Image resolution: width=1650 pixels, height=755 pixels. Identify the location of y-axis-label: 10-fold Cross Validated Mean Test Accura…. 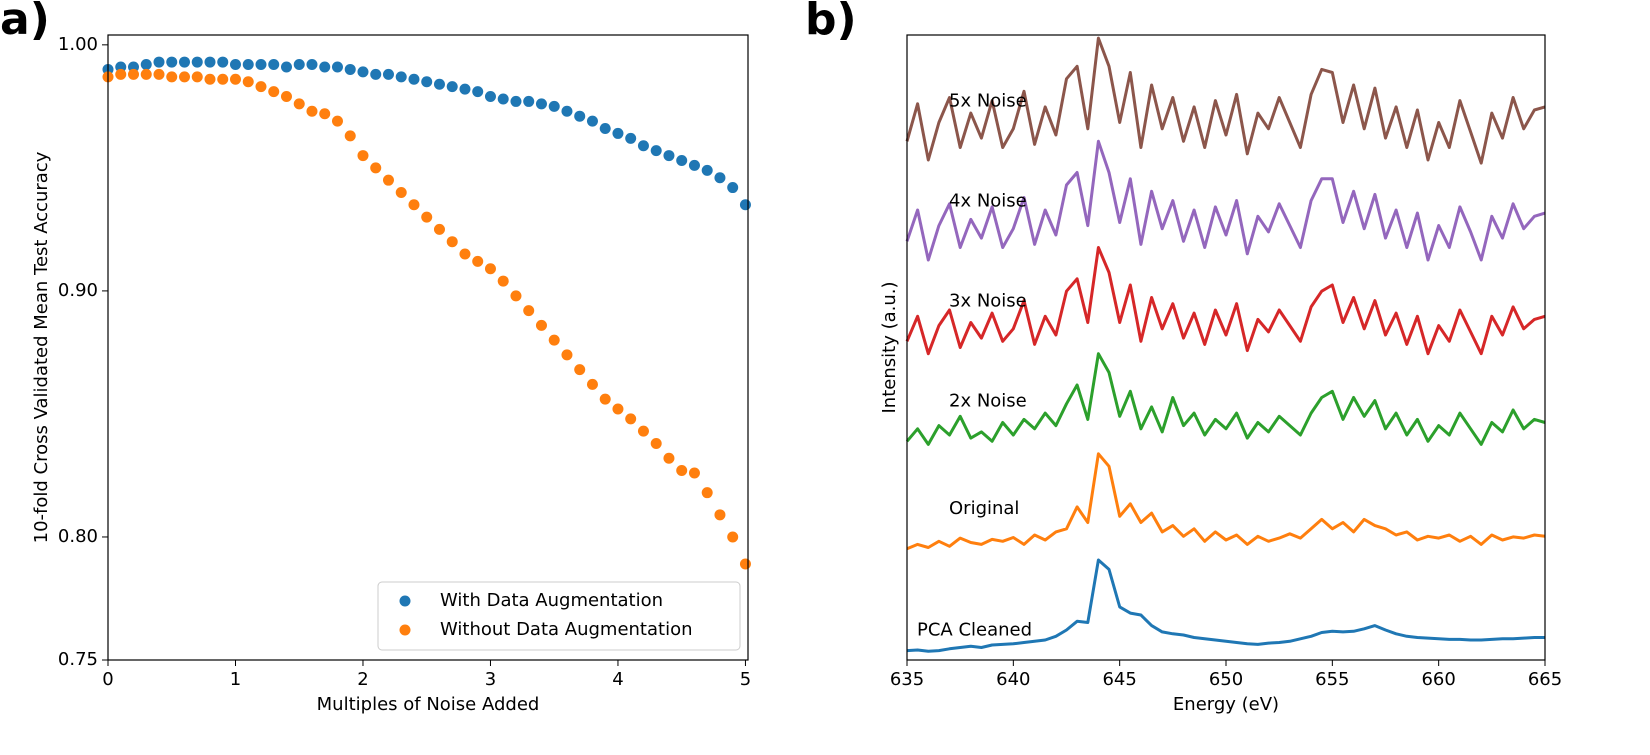
(41, 347).